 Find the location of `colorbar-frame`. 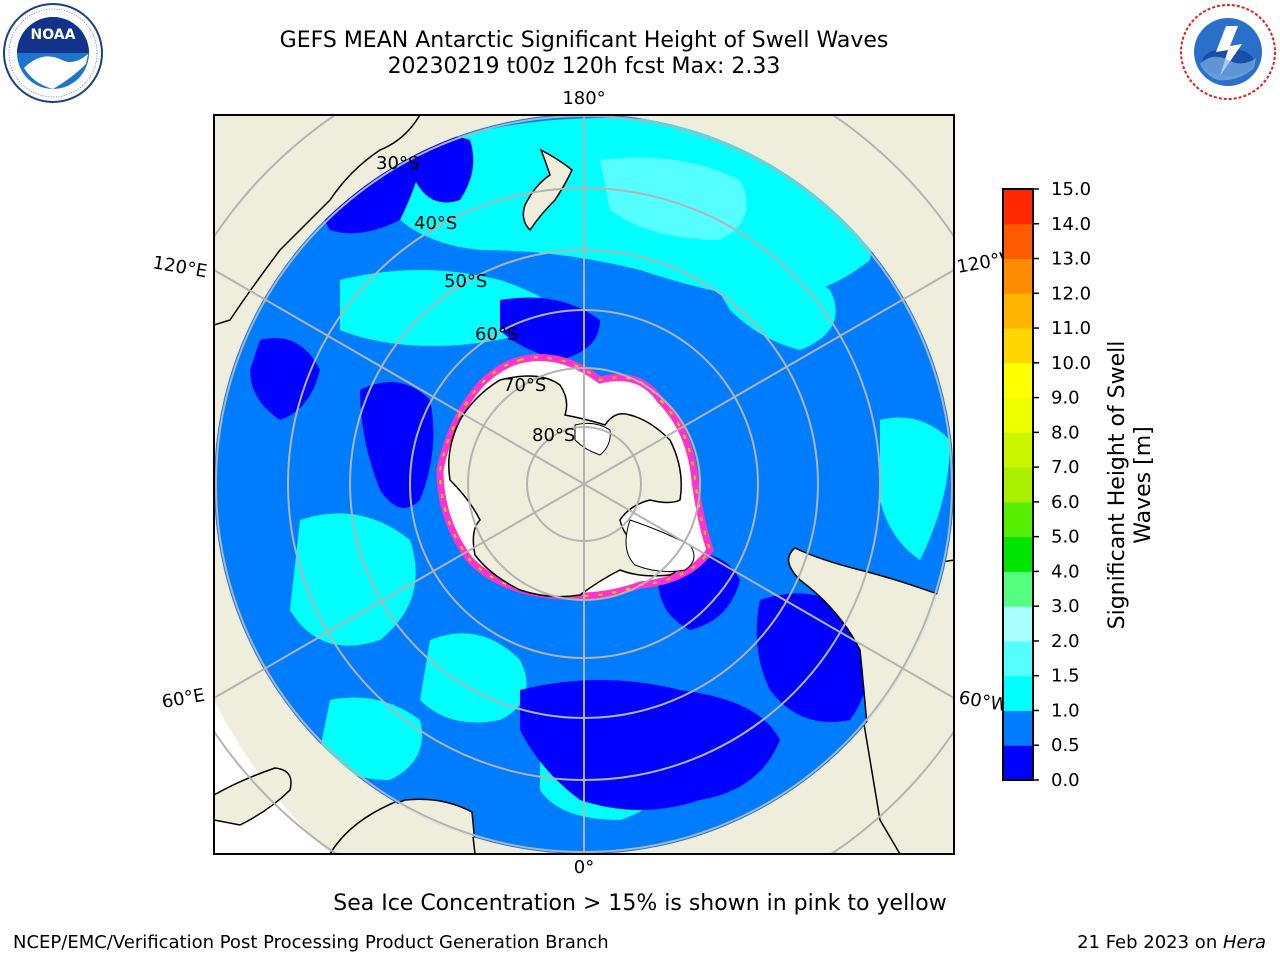

colorbar-frame is located at coordinates (1018, 484).